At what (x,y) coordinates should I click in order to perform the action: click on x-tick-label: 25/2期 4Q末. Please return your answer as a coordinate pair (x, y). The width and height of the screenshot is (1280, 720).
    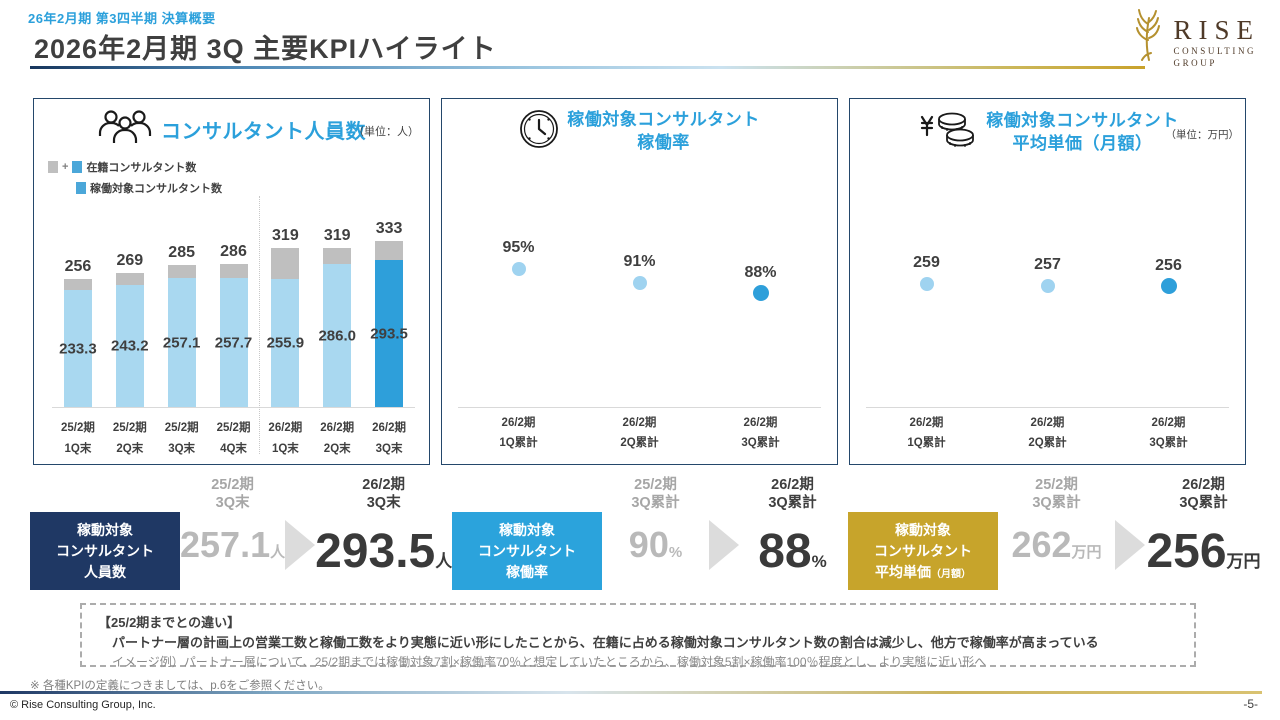
    Looking at the image, I should click on (234, 433).